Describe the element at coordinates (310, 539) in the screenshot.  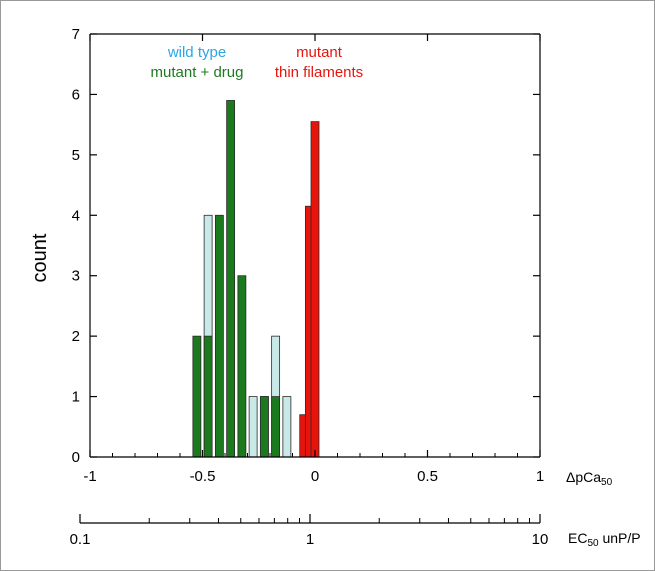
I see `secondary-x-tick-label: 1` at that location.